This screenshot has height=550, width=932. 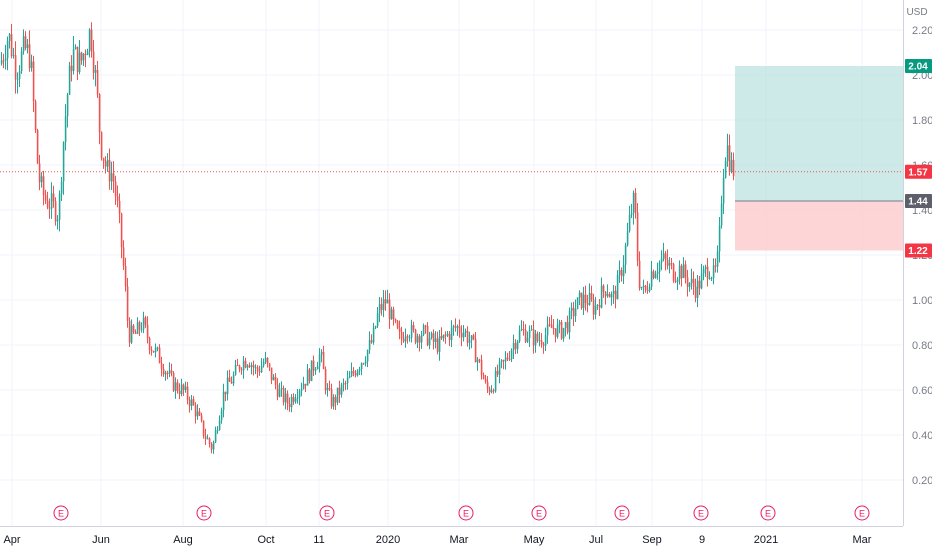 What do you see at coordinates (766, 540) in the screenshot?
I see `x-tick-label: 2021` at bounding box center [766, 540].